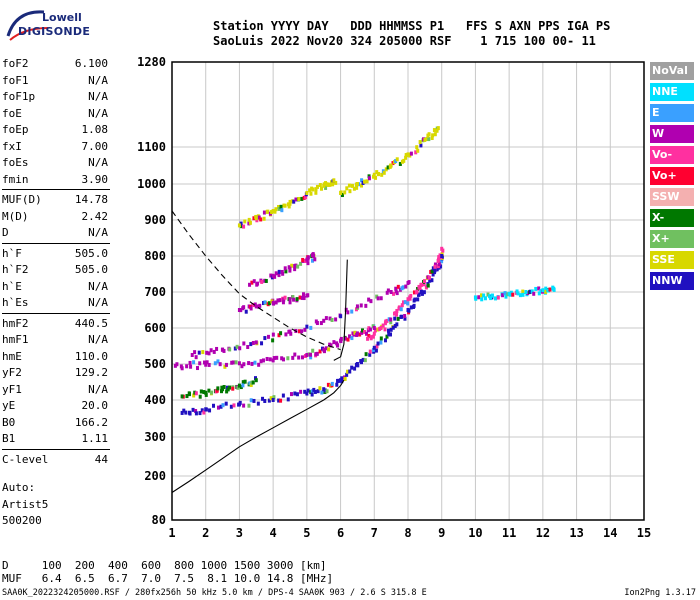  I want to click on y-tick-label: 400, so click(155, 400).